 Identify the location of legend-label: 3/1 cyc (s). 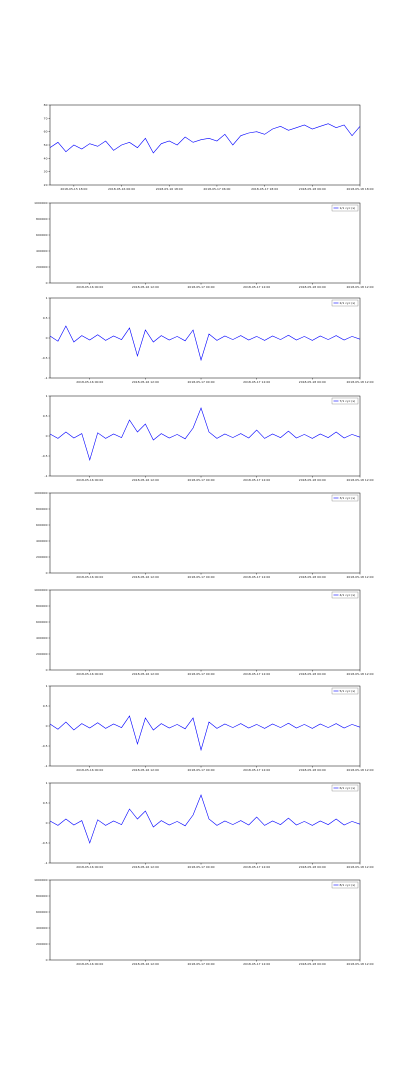
(348, 498).